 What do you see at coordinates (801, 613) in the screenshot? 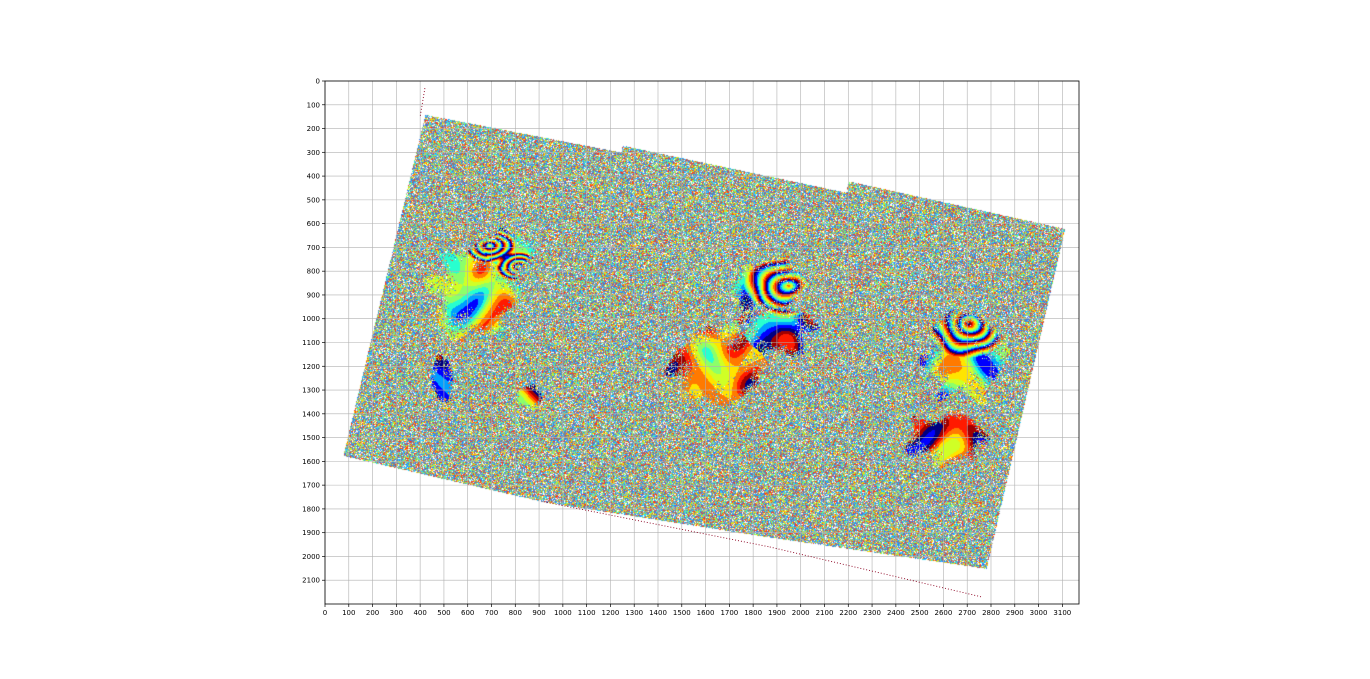
I see `x-tick-label: 2000` at bounding box center [801, 613].